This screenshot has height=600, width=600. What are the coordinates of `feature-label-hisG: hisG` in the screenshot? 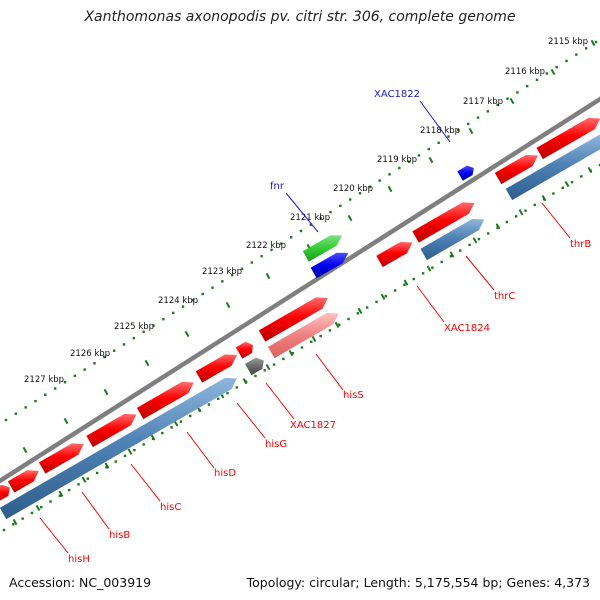 It's located at (276, 444).